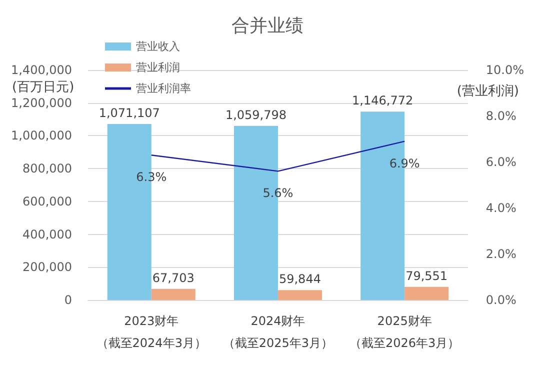 This screenshot has height=367, width=535. What do you see at coordinates (47, 267) in the screenshot?
I see `y-tick-label: 200,000` at bounding box center [47, 267].